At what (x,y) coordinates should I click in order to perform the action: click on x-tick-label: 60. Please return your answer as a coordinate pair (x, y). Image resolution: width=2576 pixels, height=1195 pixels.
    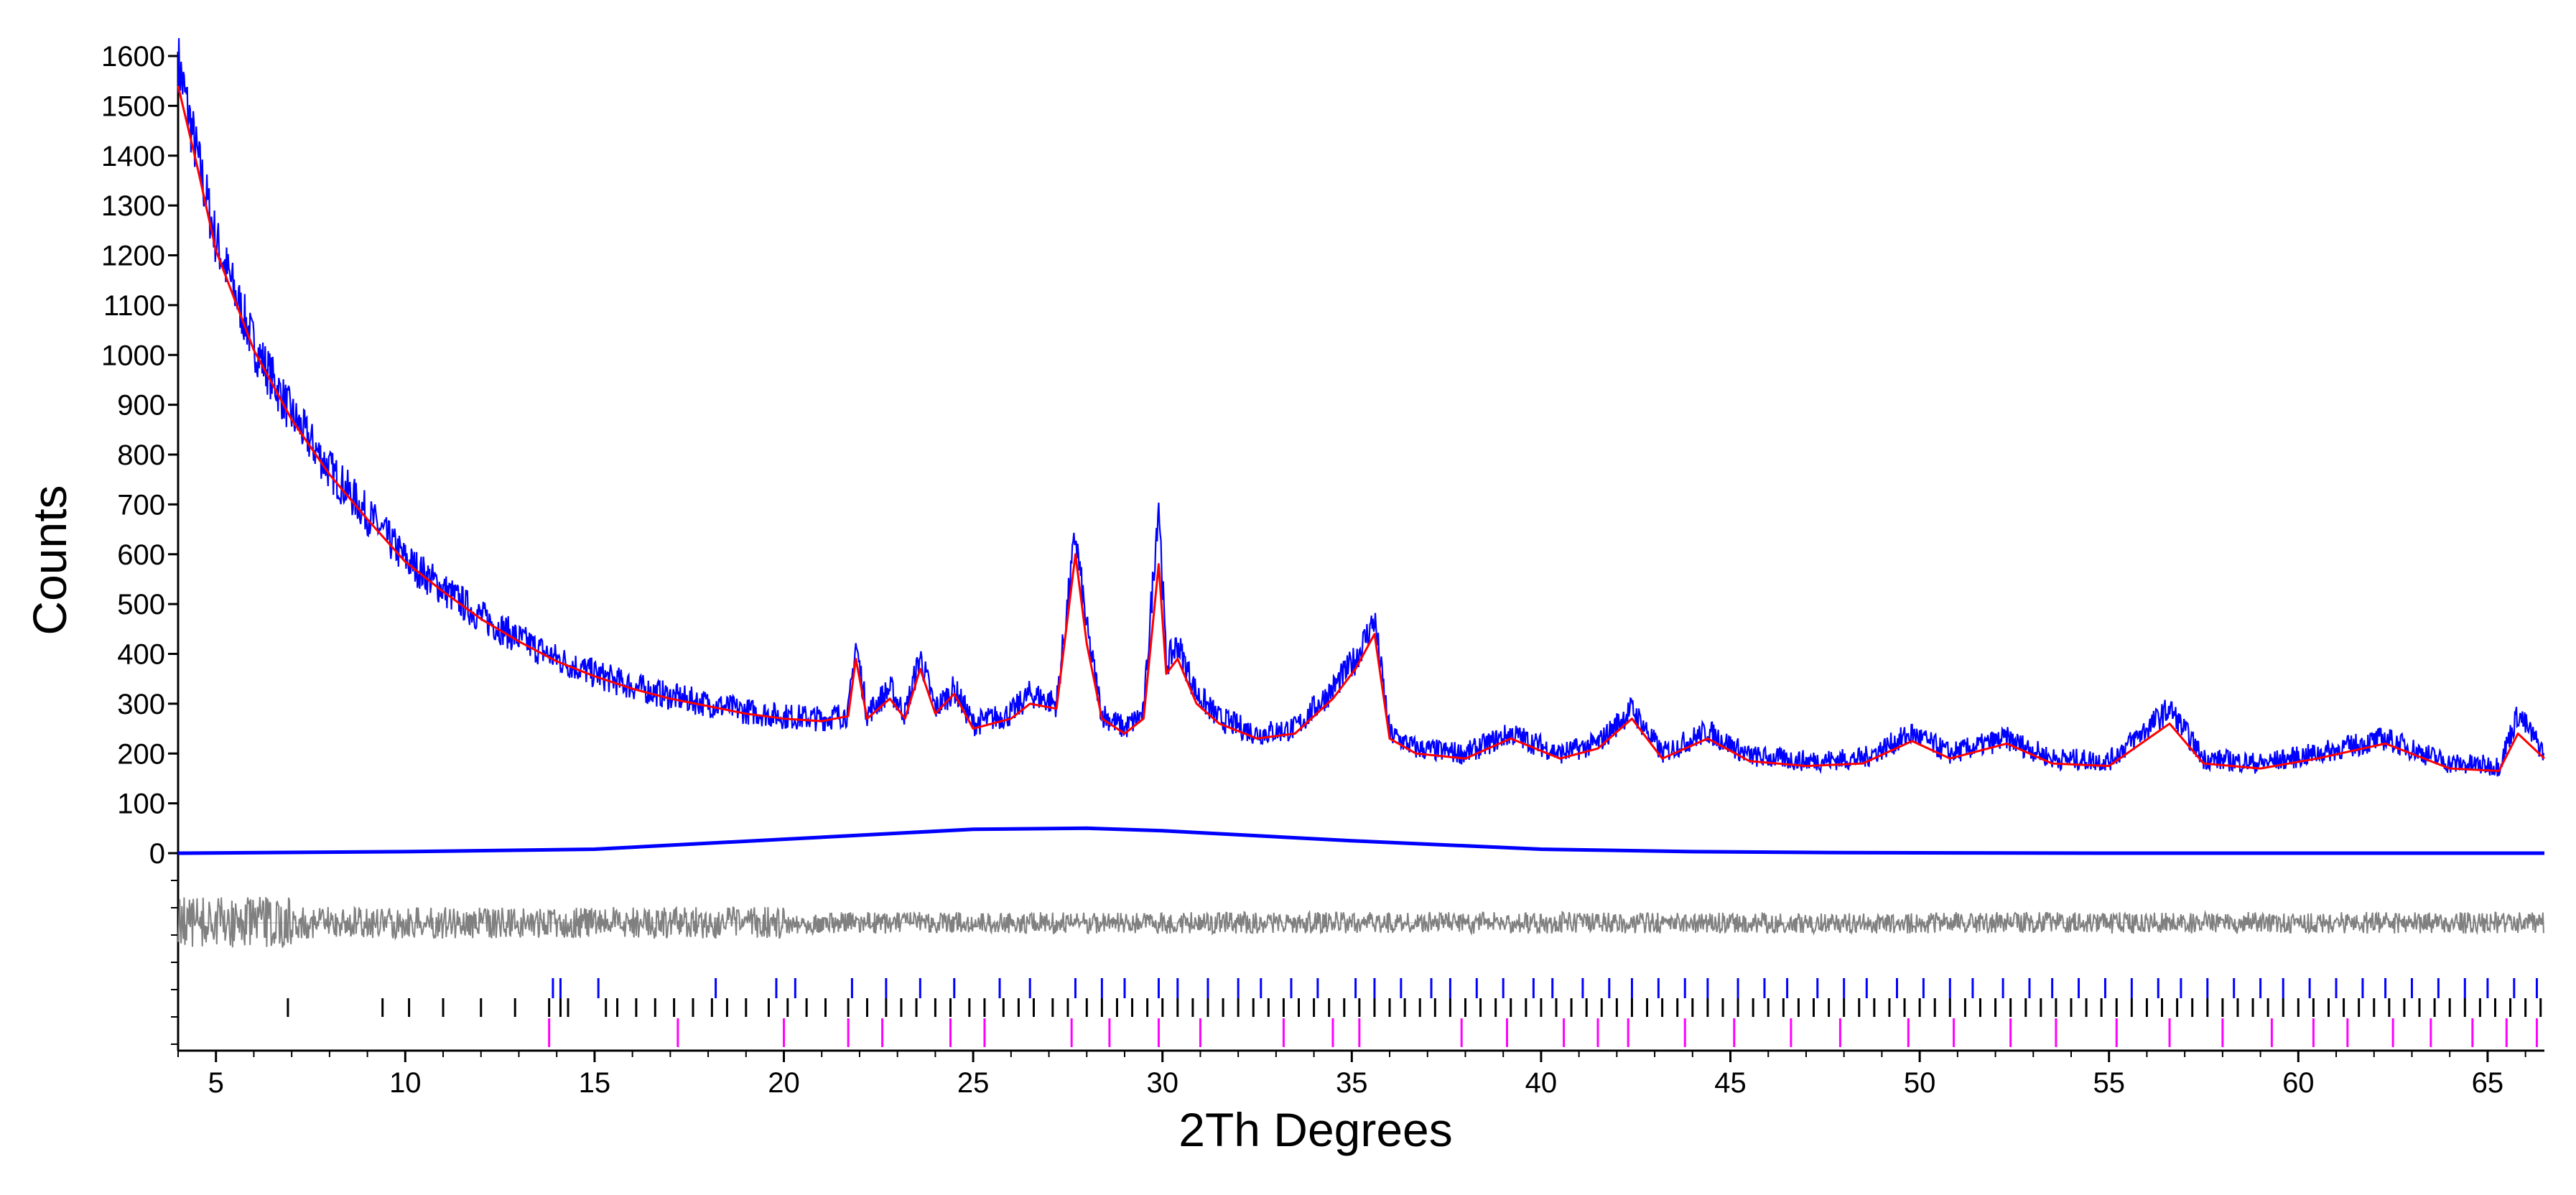
    Looking at the image, I should click on (2298, 1083).